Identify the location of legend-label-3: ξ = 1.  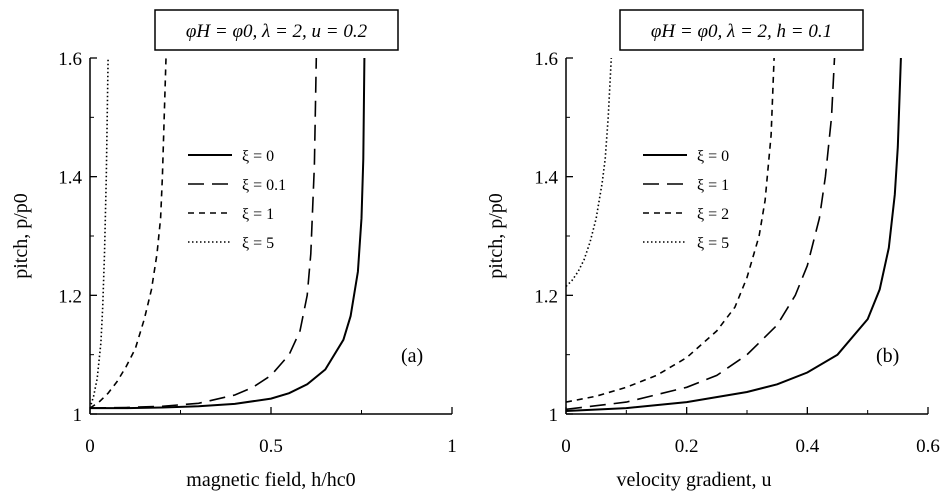
(258, 214).